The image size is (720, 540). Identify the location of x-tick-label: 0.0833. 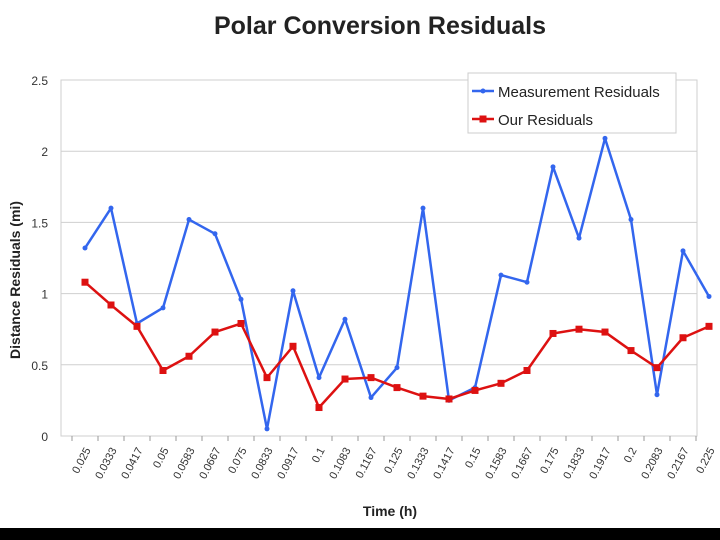
(262, 463).